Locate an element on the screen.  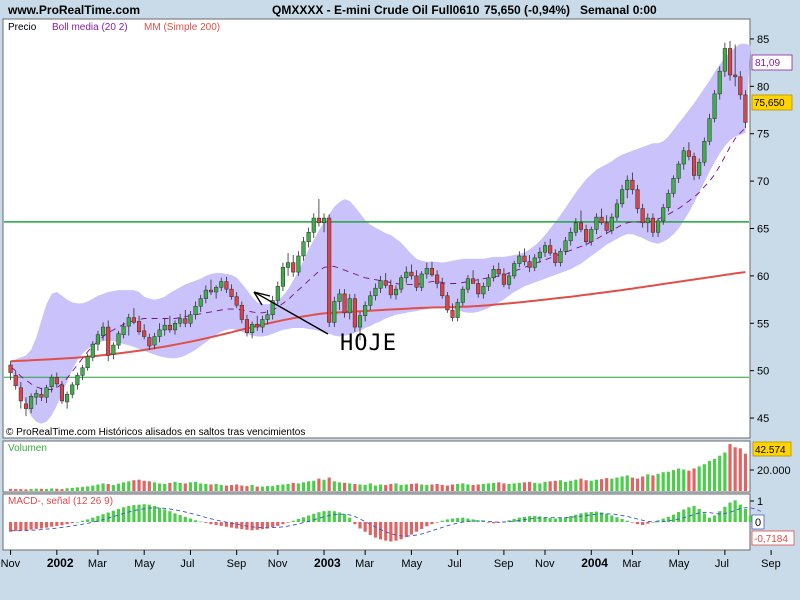
price-tick-label: 65 is located at coordinates (763, 230).